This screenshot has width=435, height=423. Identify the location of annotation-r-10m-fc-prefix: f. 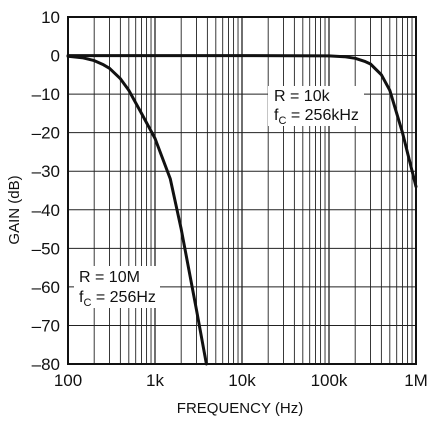
(81, 297).